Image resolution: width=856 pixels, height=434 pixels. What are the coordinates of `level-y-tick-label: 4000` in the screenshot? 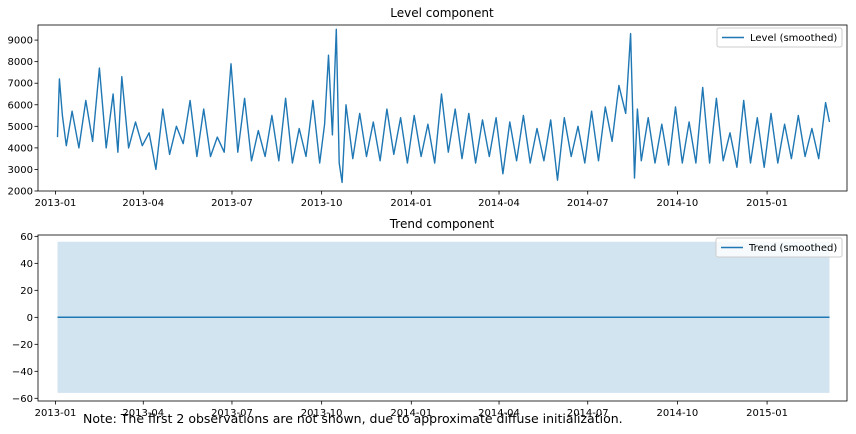 It's located at (20, 148).